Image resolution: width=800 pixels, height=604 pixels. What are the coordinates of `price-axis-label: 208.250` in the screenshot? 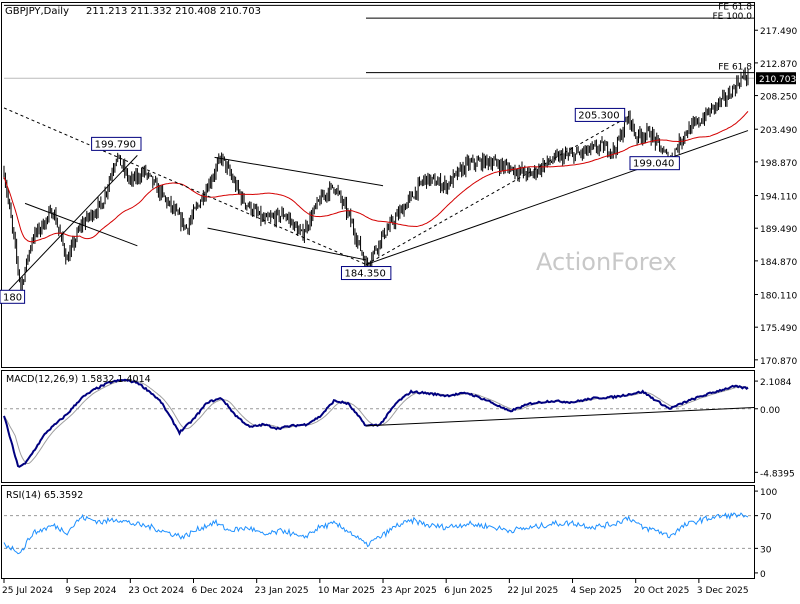 It's located at (778, 98).